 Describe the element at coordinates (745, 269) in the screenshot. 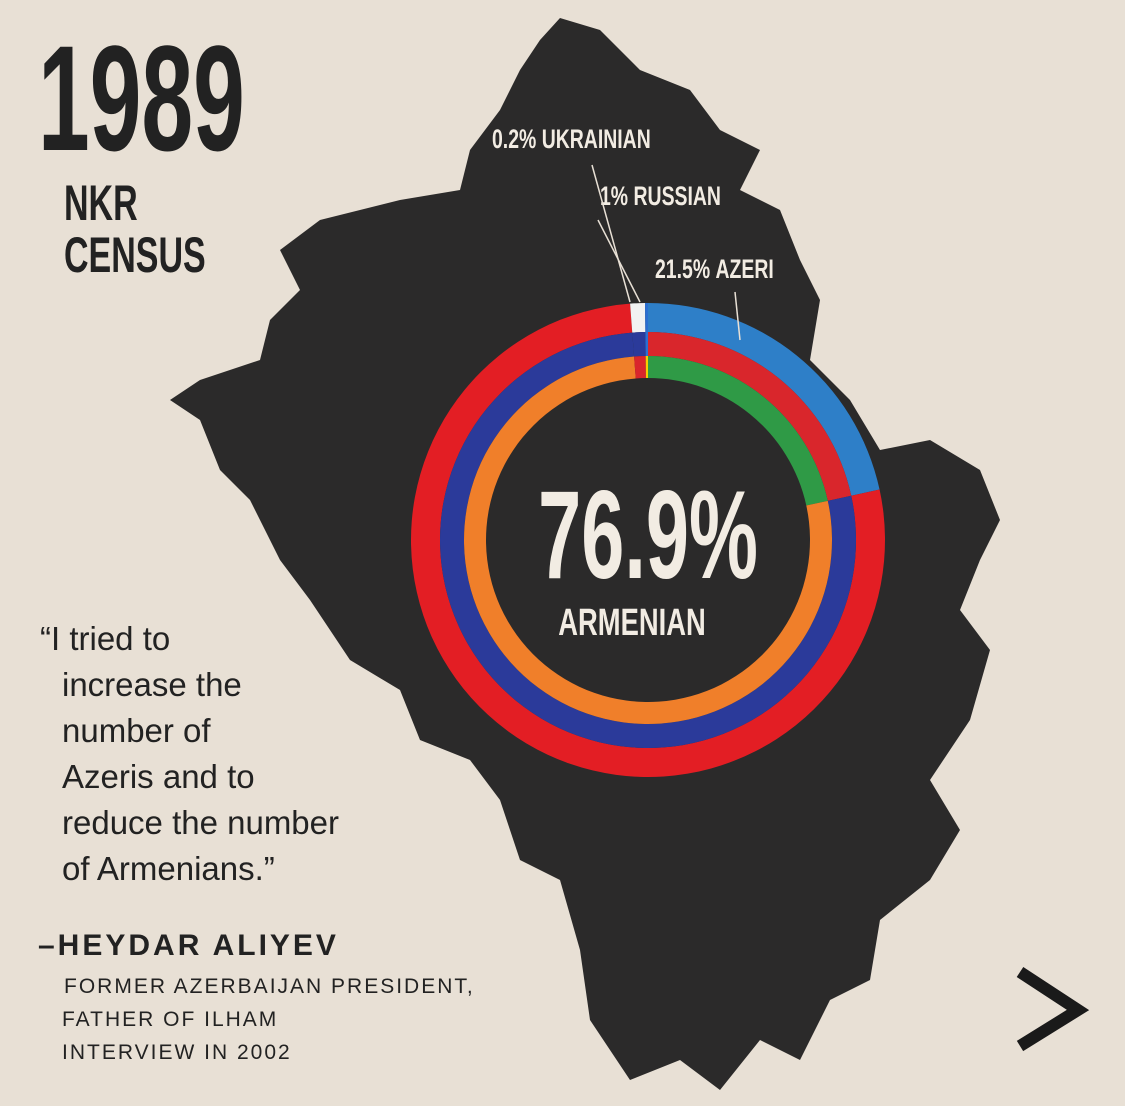

I see `category-label: AZERI` at that location.